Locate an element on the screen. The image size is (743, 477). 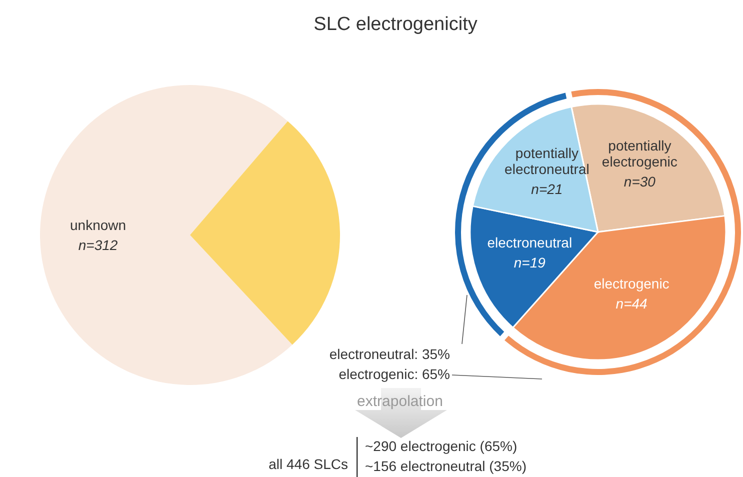
text: ~290 electrogenic (65%) is located at coordinates (441, 446).